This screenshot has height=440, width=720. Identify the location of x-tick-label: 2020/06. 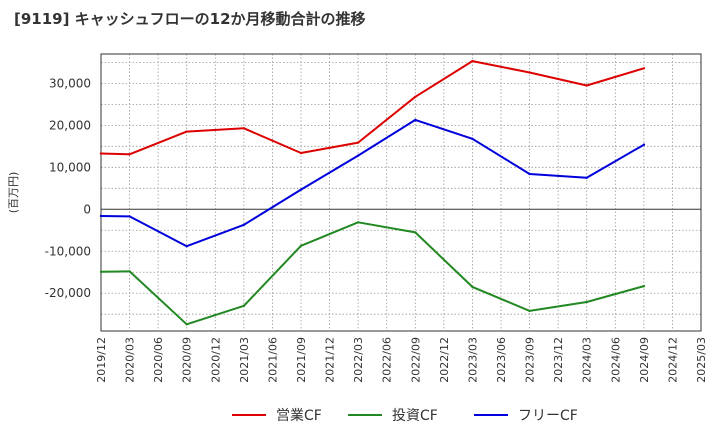
(158, 360).